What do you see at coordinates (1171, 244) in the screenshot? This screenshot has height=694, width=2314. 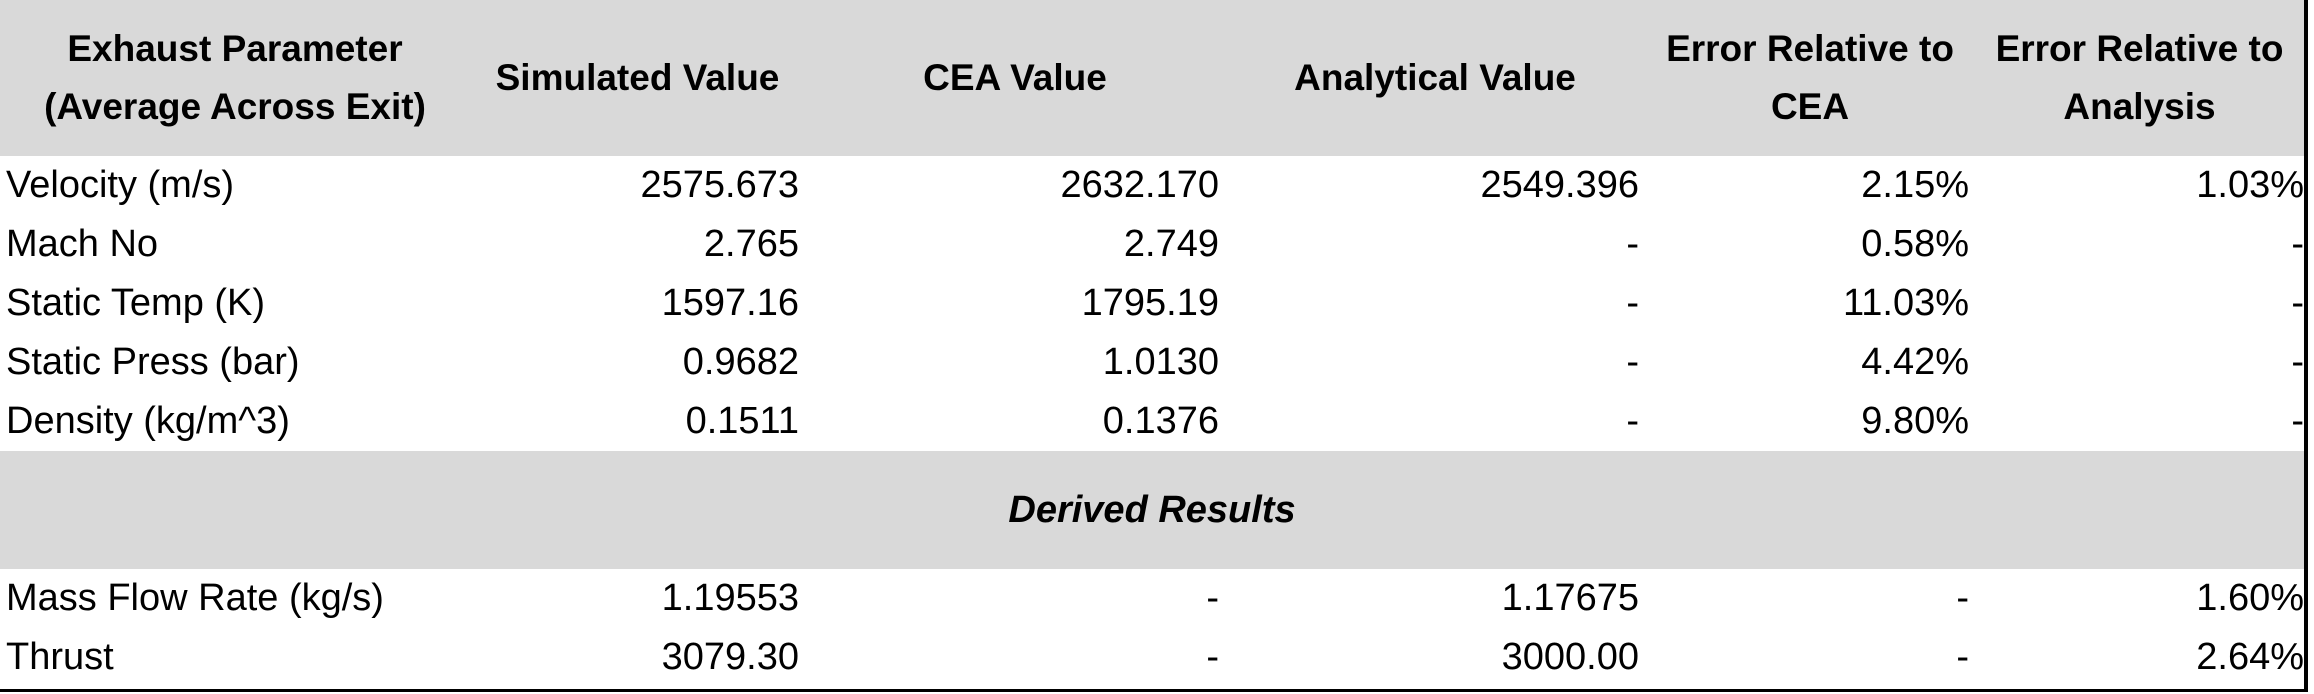 I see `cea-cell: 2.749` at bounding box center [1171, 244].